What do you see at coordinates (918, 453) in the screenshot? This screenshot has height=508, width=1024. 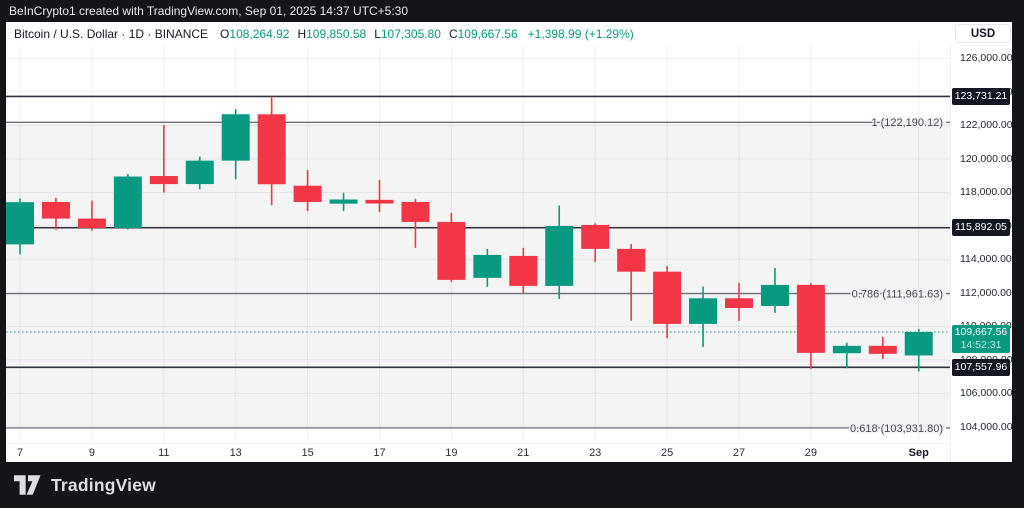 I see `time-axis-label: Sep` at bounding box center [918, 453].